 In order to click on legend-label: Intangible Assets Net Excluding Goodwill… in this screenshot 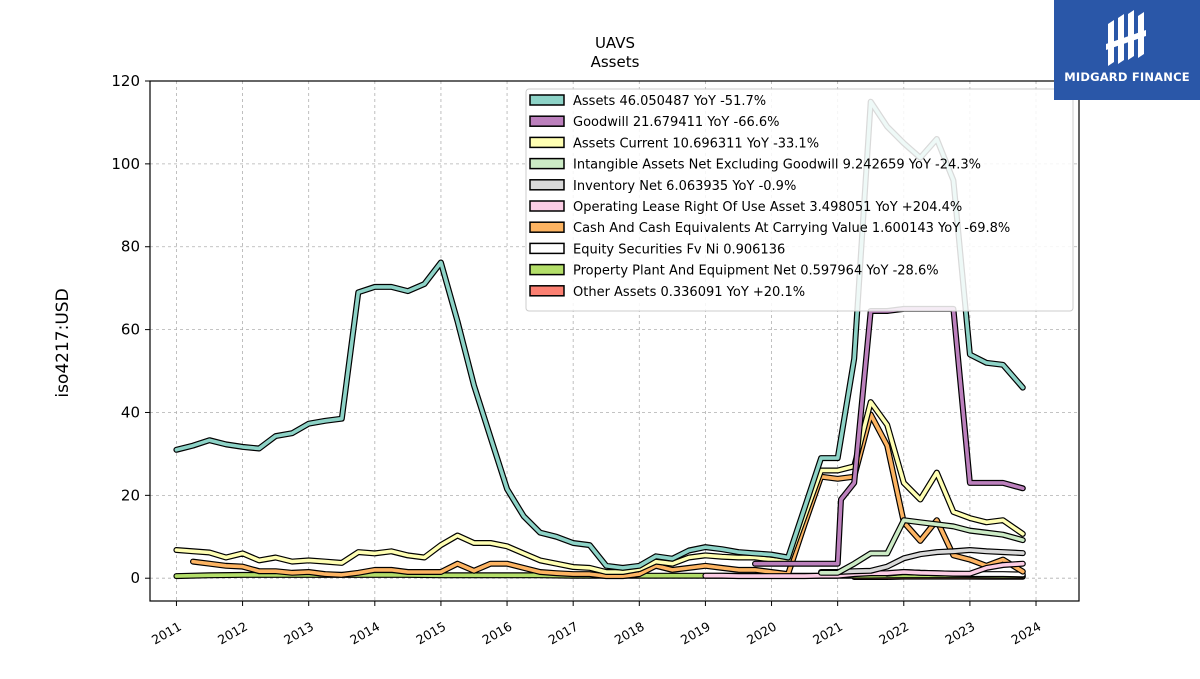, I will do `click(777, 165)`.